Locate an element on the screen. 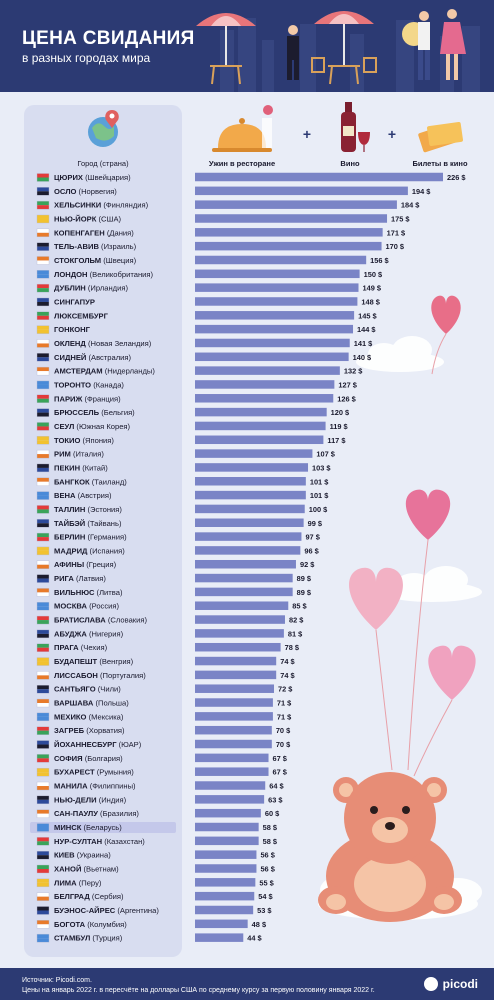 The height and width of the screenshot is (1000, 494). cinema-tickets-icon is located at coordinates (440, 137).